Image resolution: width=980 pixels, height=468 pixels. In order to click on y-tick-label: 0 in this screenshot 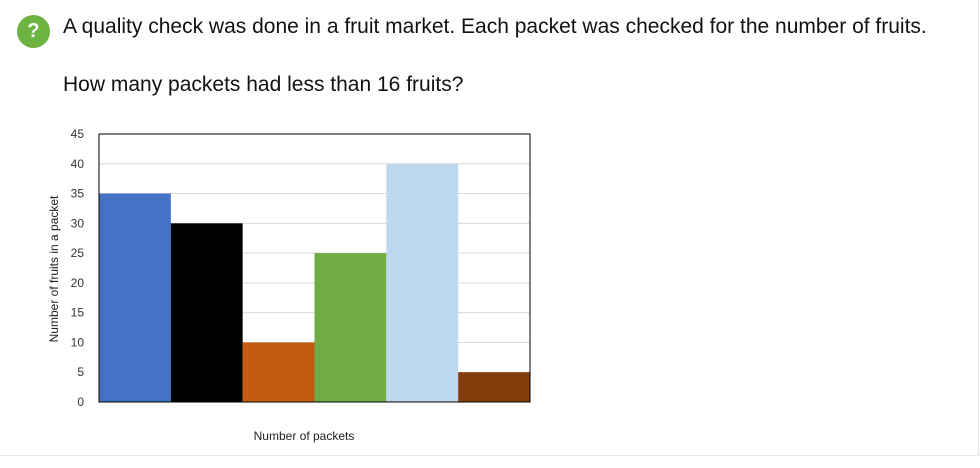, I will do `click(80, 402)`.